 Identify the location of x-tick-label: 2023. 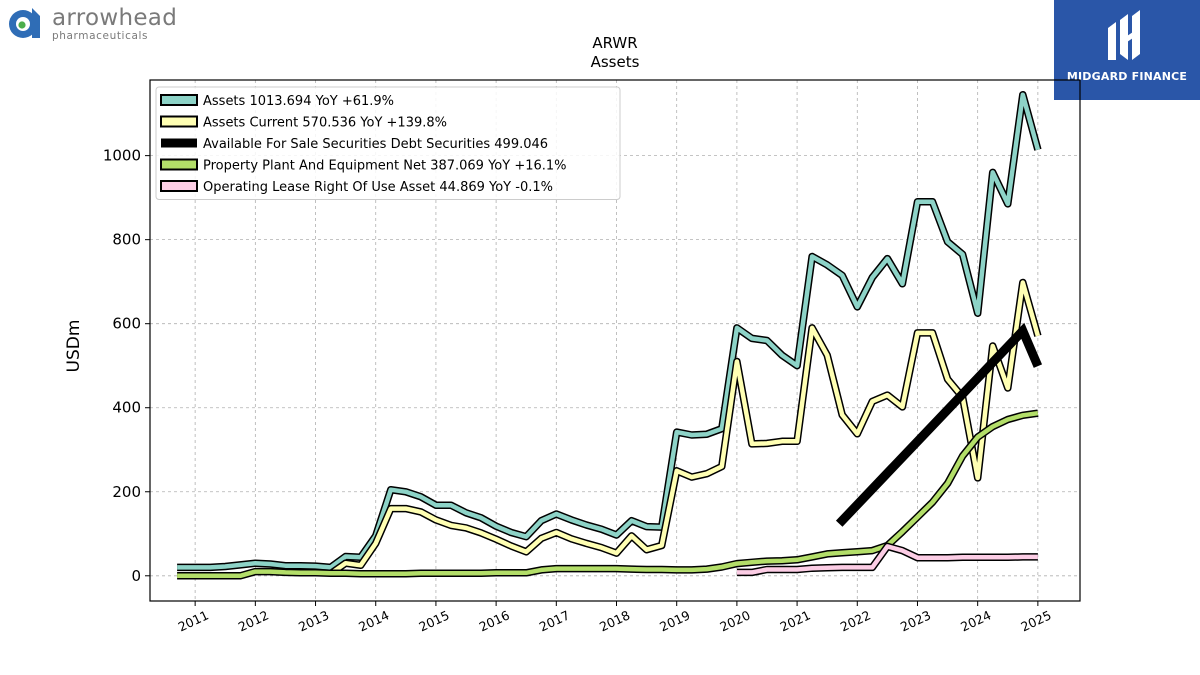
(915, 620).